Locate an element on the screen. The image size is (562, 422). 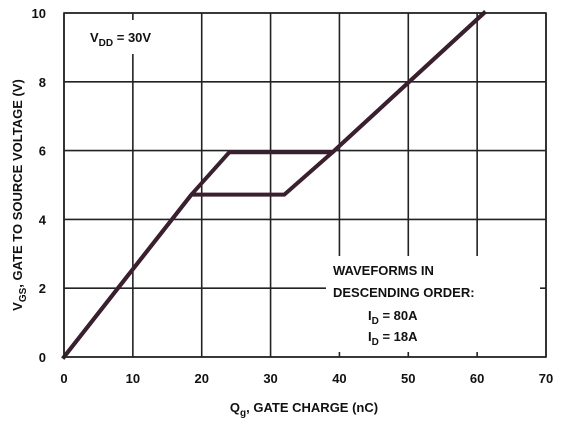
x-tick-label: 40 is located at coordinates (339, 378).